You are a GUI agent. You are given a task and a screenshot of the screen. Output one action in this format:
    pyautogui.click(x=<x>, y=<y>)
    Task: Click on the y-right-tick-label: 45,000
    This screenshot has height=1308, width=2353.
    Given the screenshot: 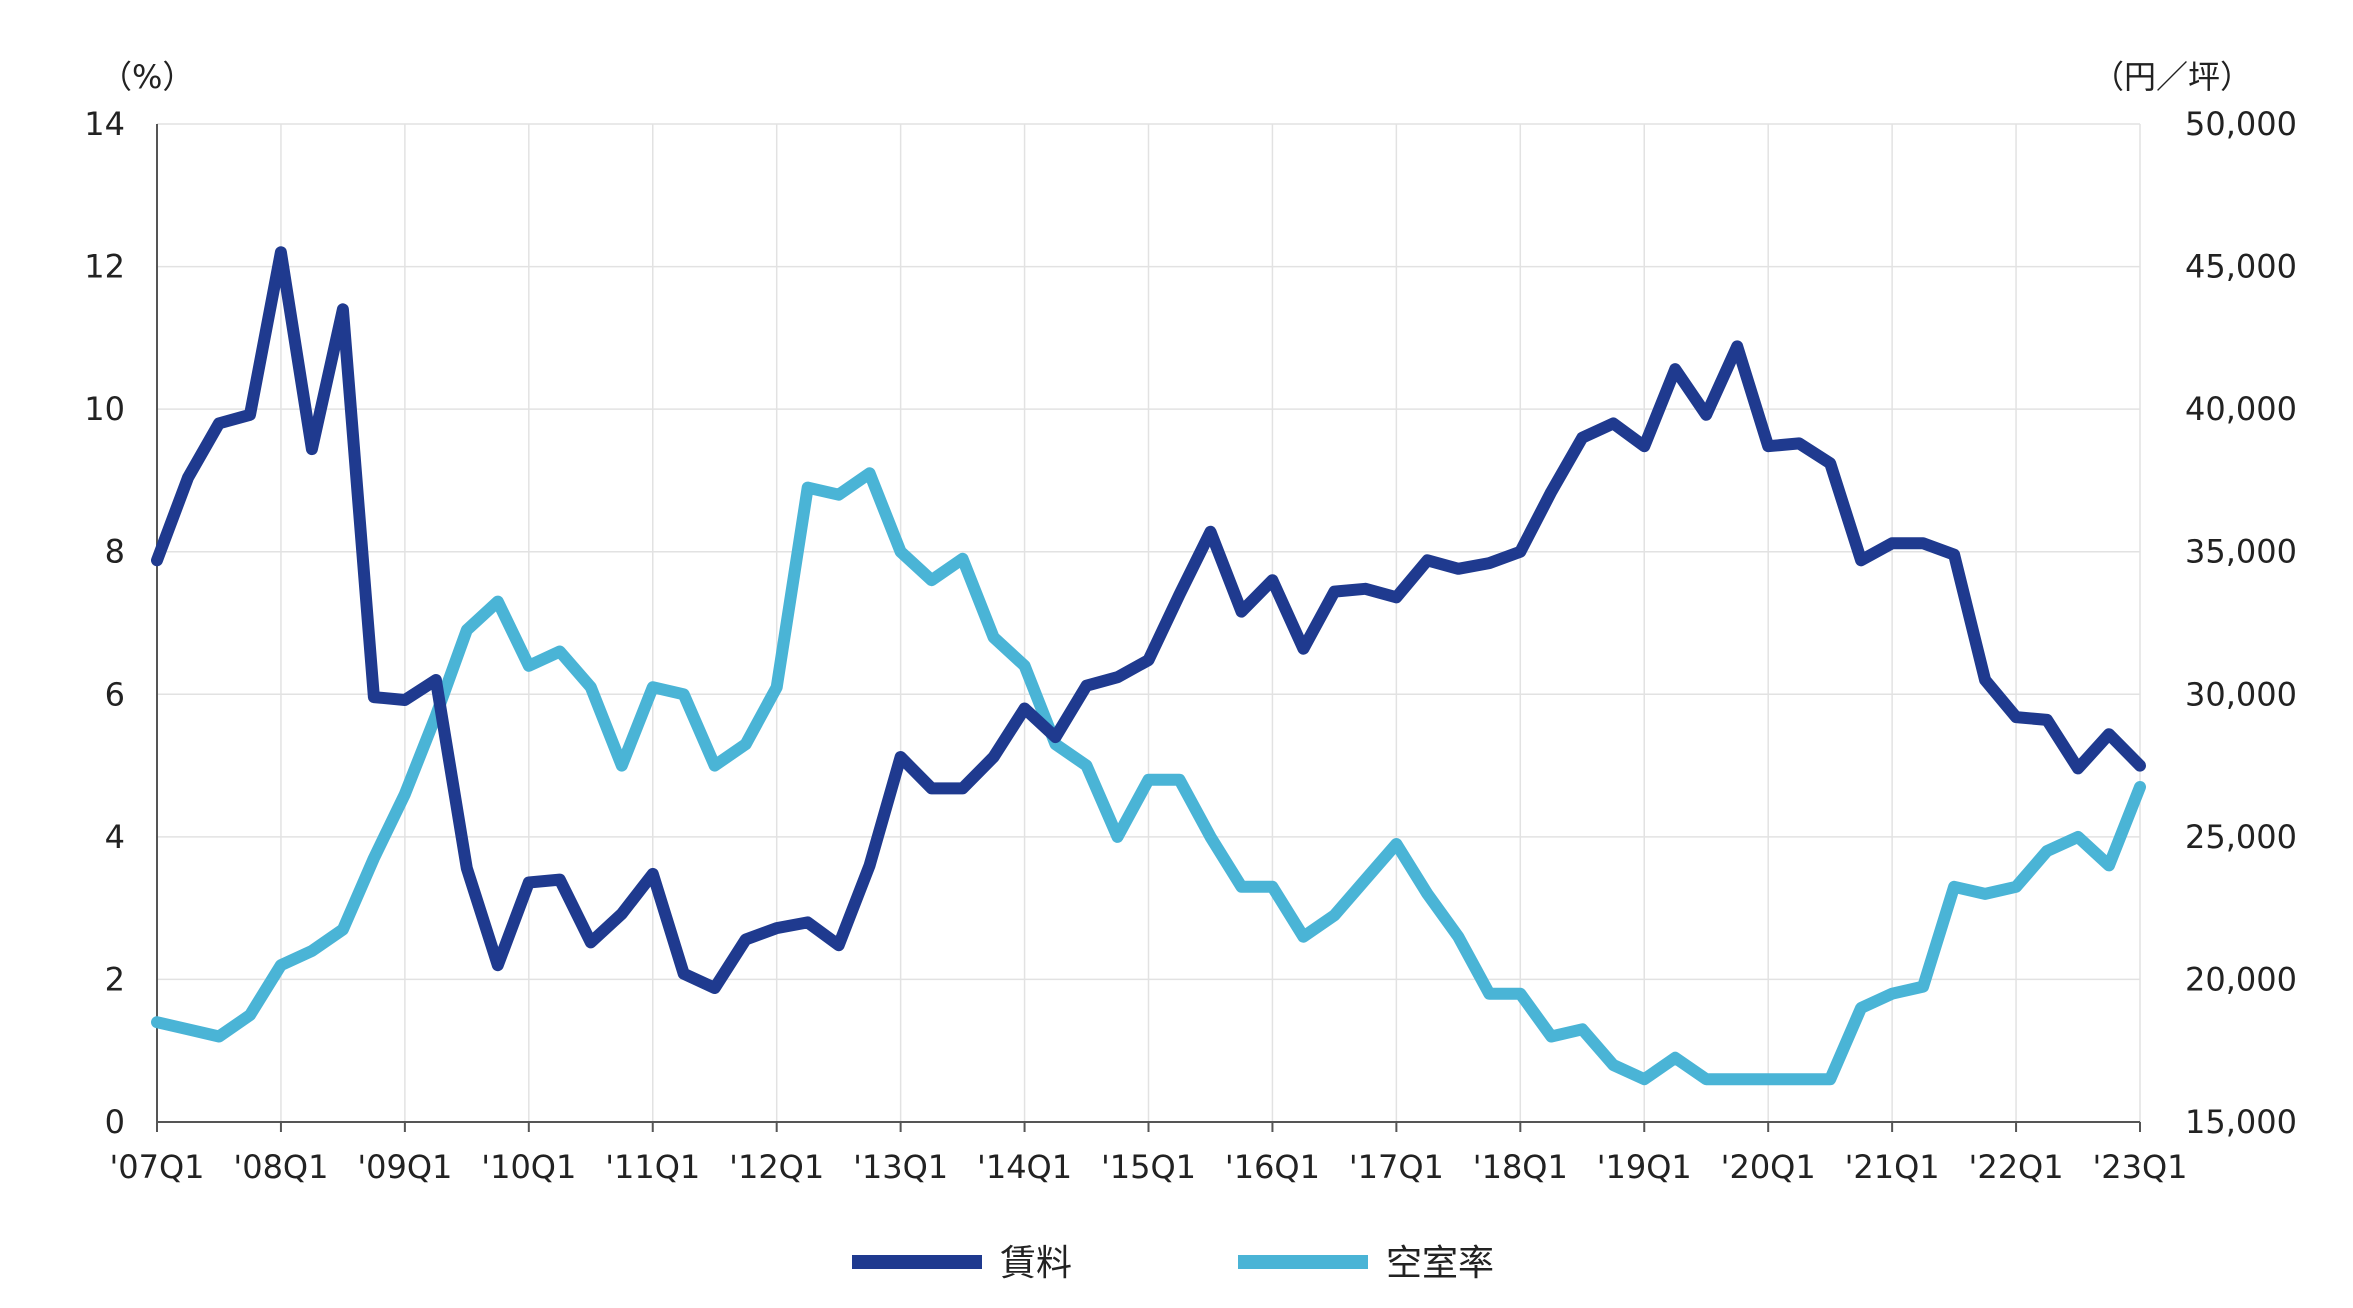 What is the action you would take?
    pyautogui.click(x=2241, y=267)
    